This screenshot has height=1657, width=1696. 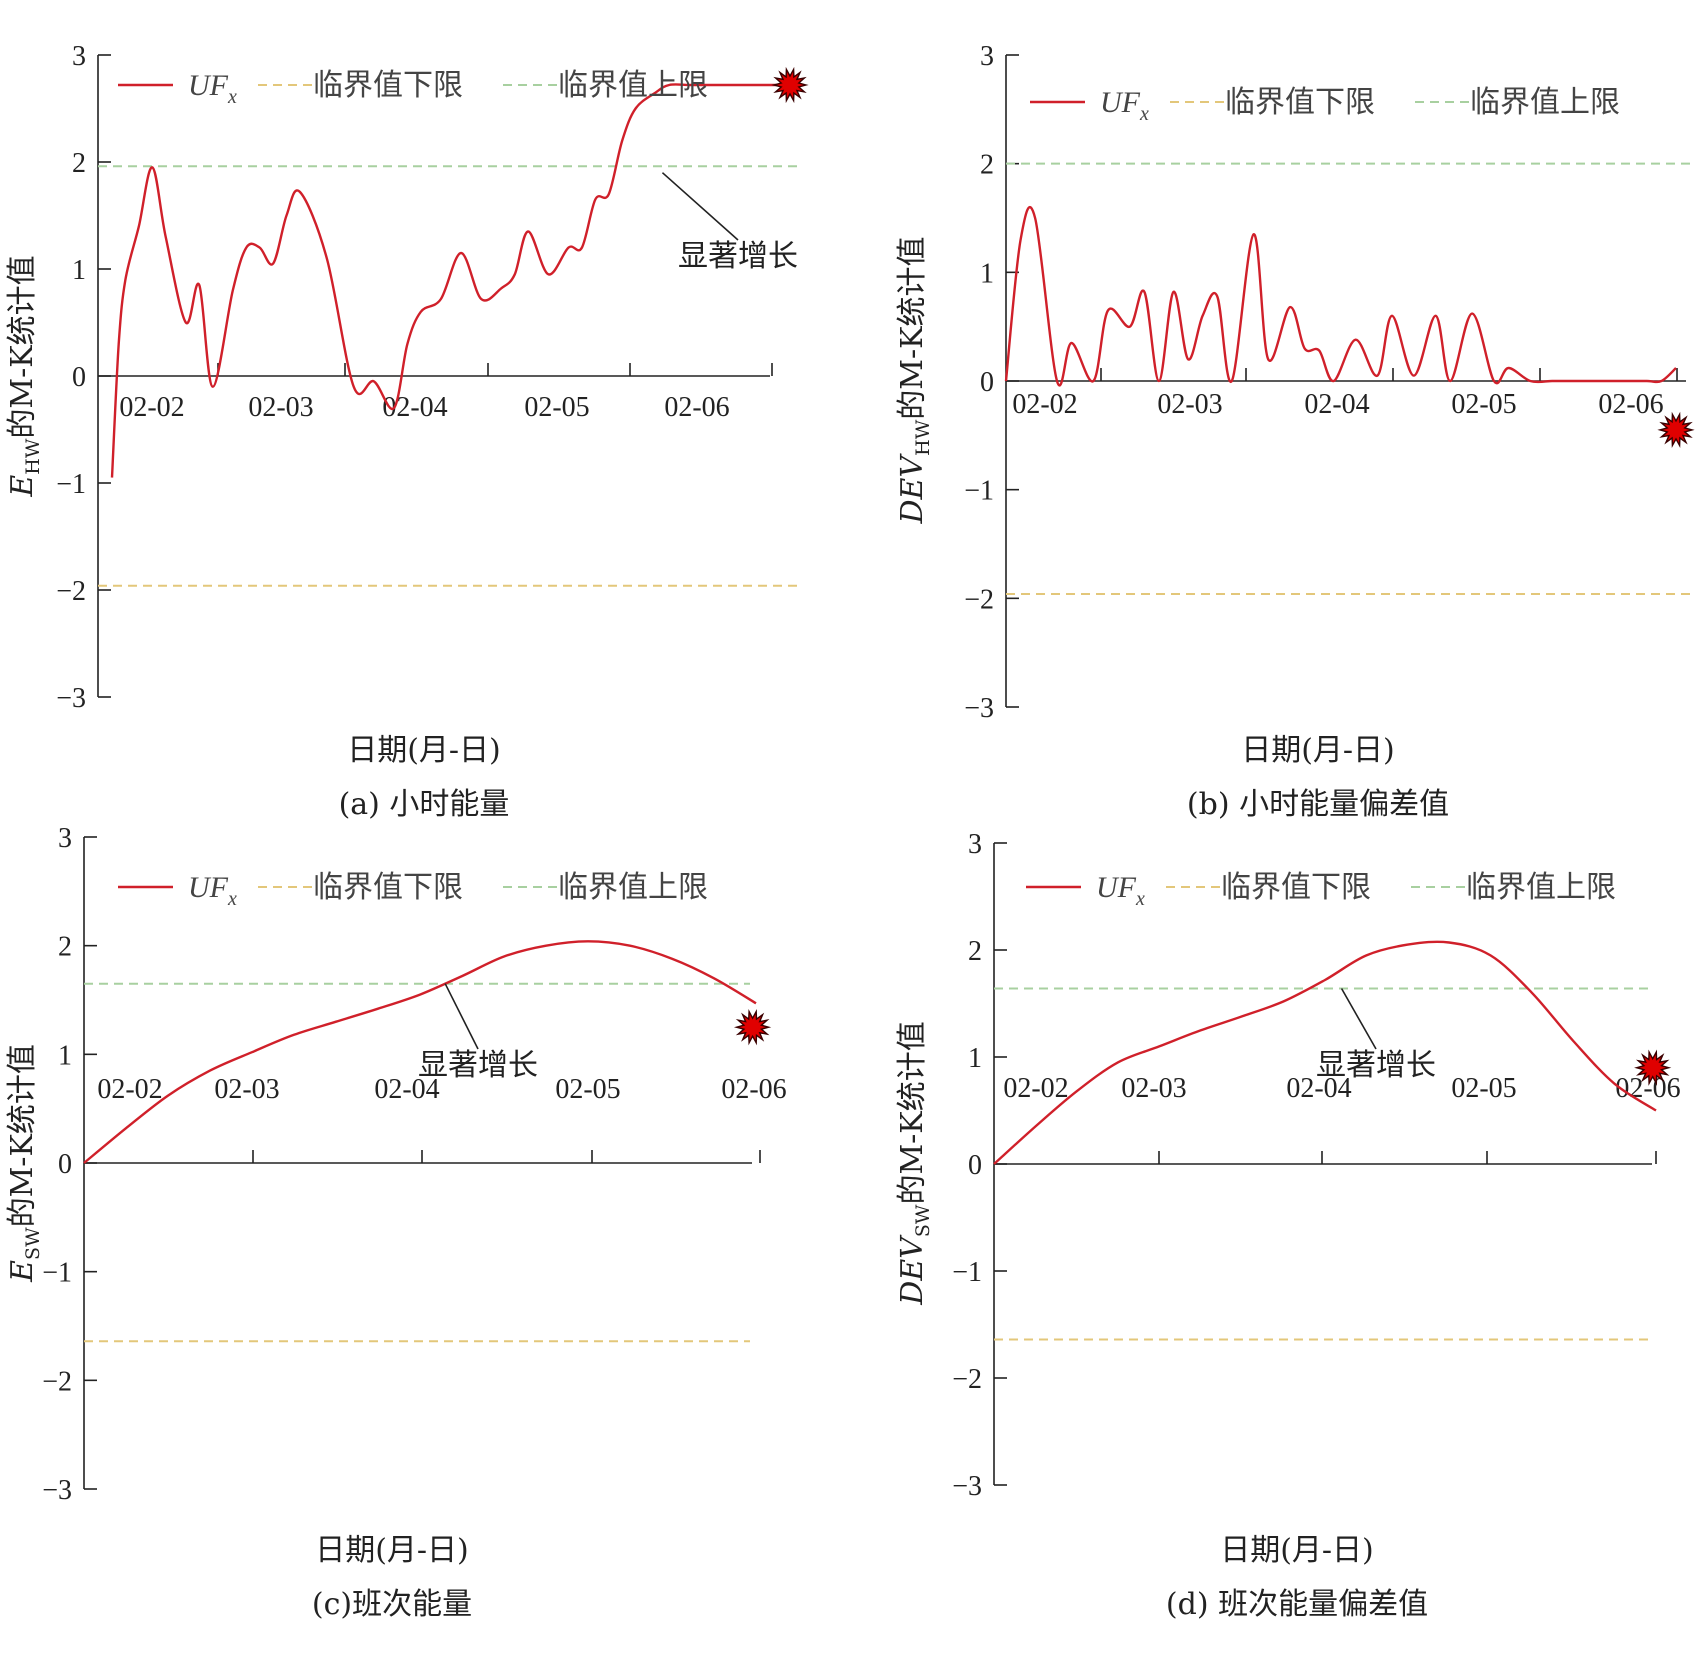 What do you see at coordinates (424, 804) in the screenshot?
I see `panel-caption: (a) 小时能量` at bounding box center [424, 804].